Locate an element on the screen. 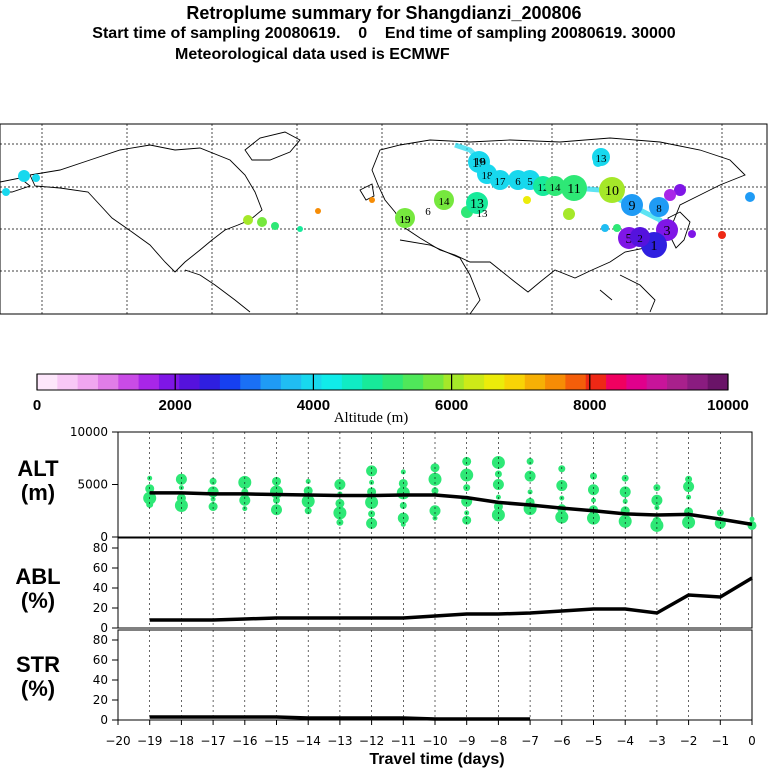  x-tick-label: −11 is located at coordinates (403, 741).